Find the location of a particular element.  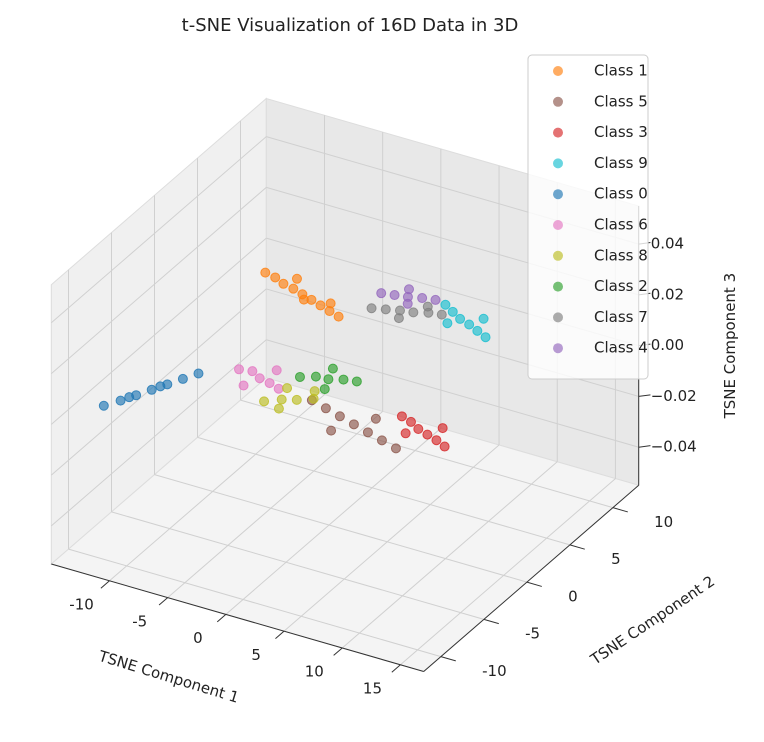

y-tick-label: 5 is located at coordinates (616, 559).